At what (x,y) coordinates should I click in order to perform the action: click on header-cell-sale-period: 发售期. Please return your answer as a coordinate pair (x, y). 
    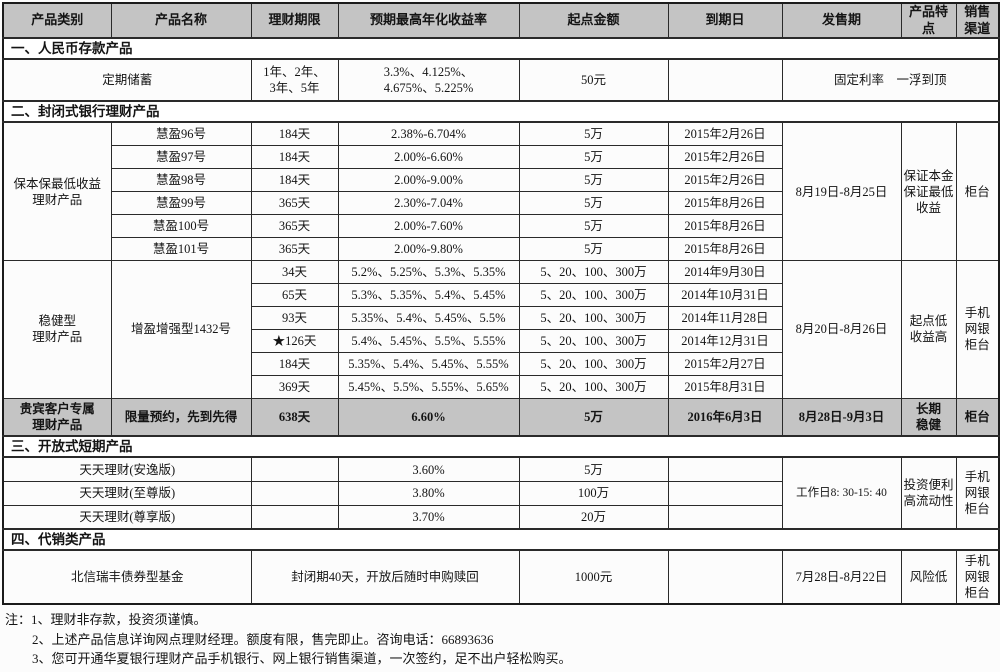
    Looking at the image, I should click on (841, 21).